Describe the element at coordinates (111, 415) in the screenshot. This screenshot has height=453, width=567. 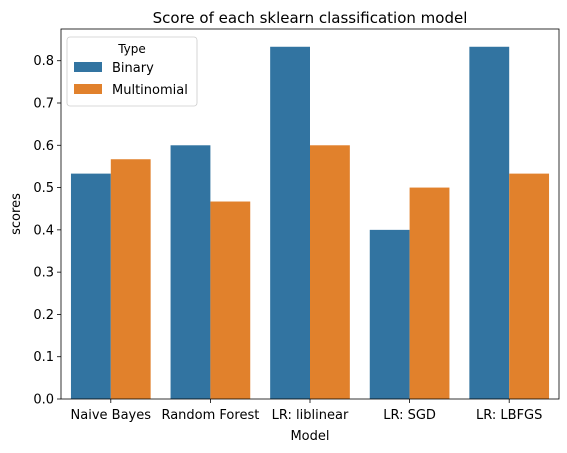
I see `x-tick-label: Naive Bayes` at that location.